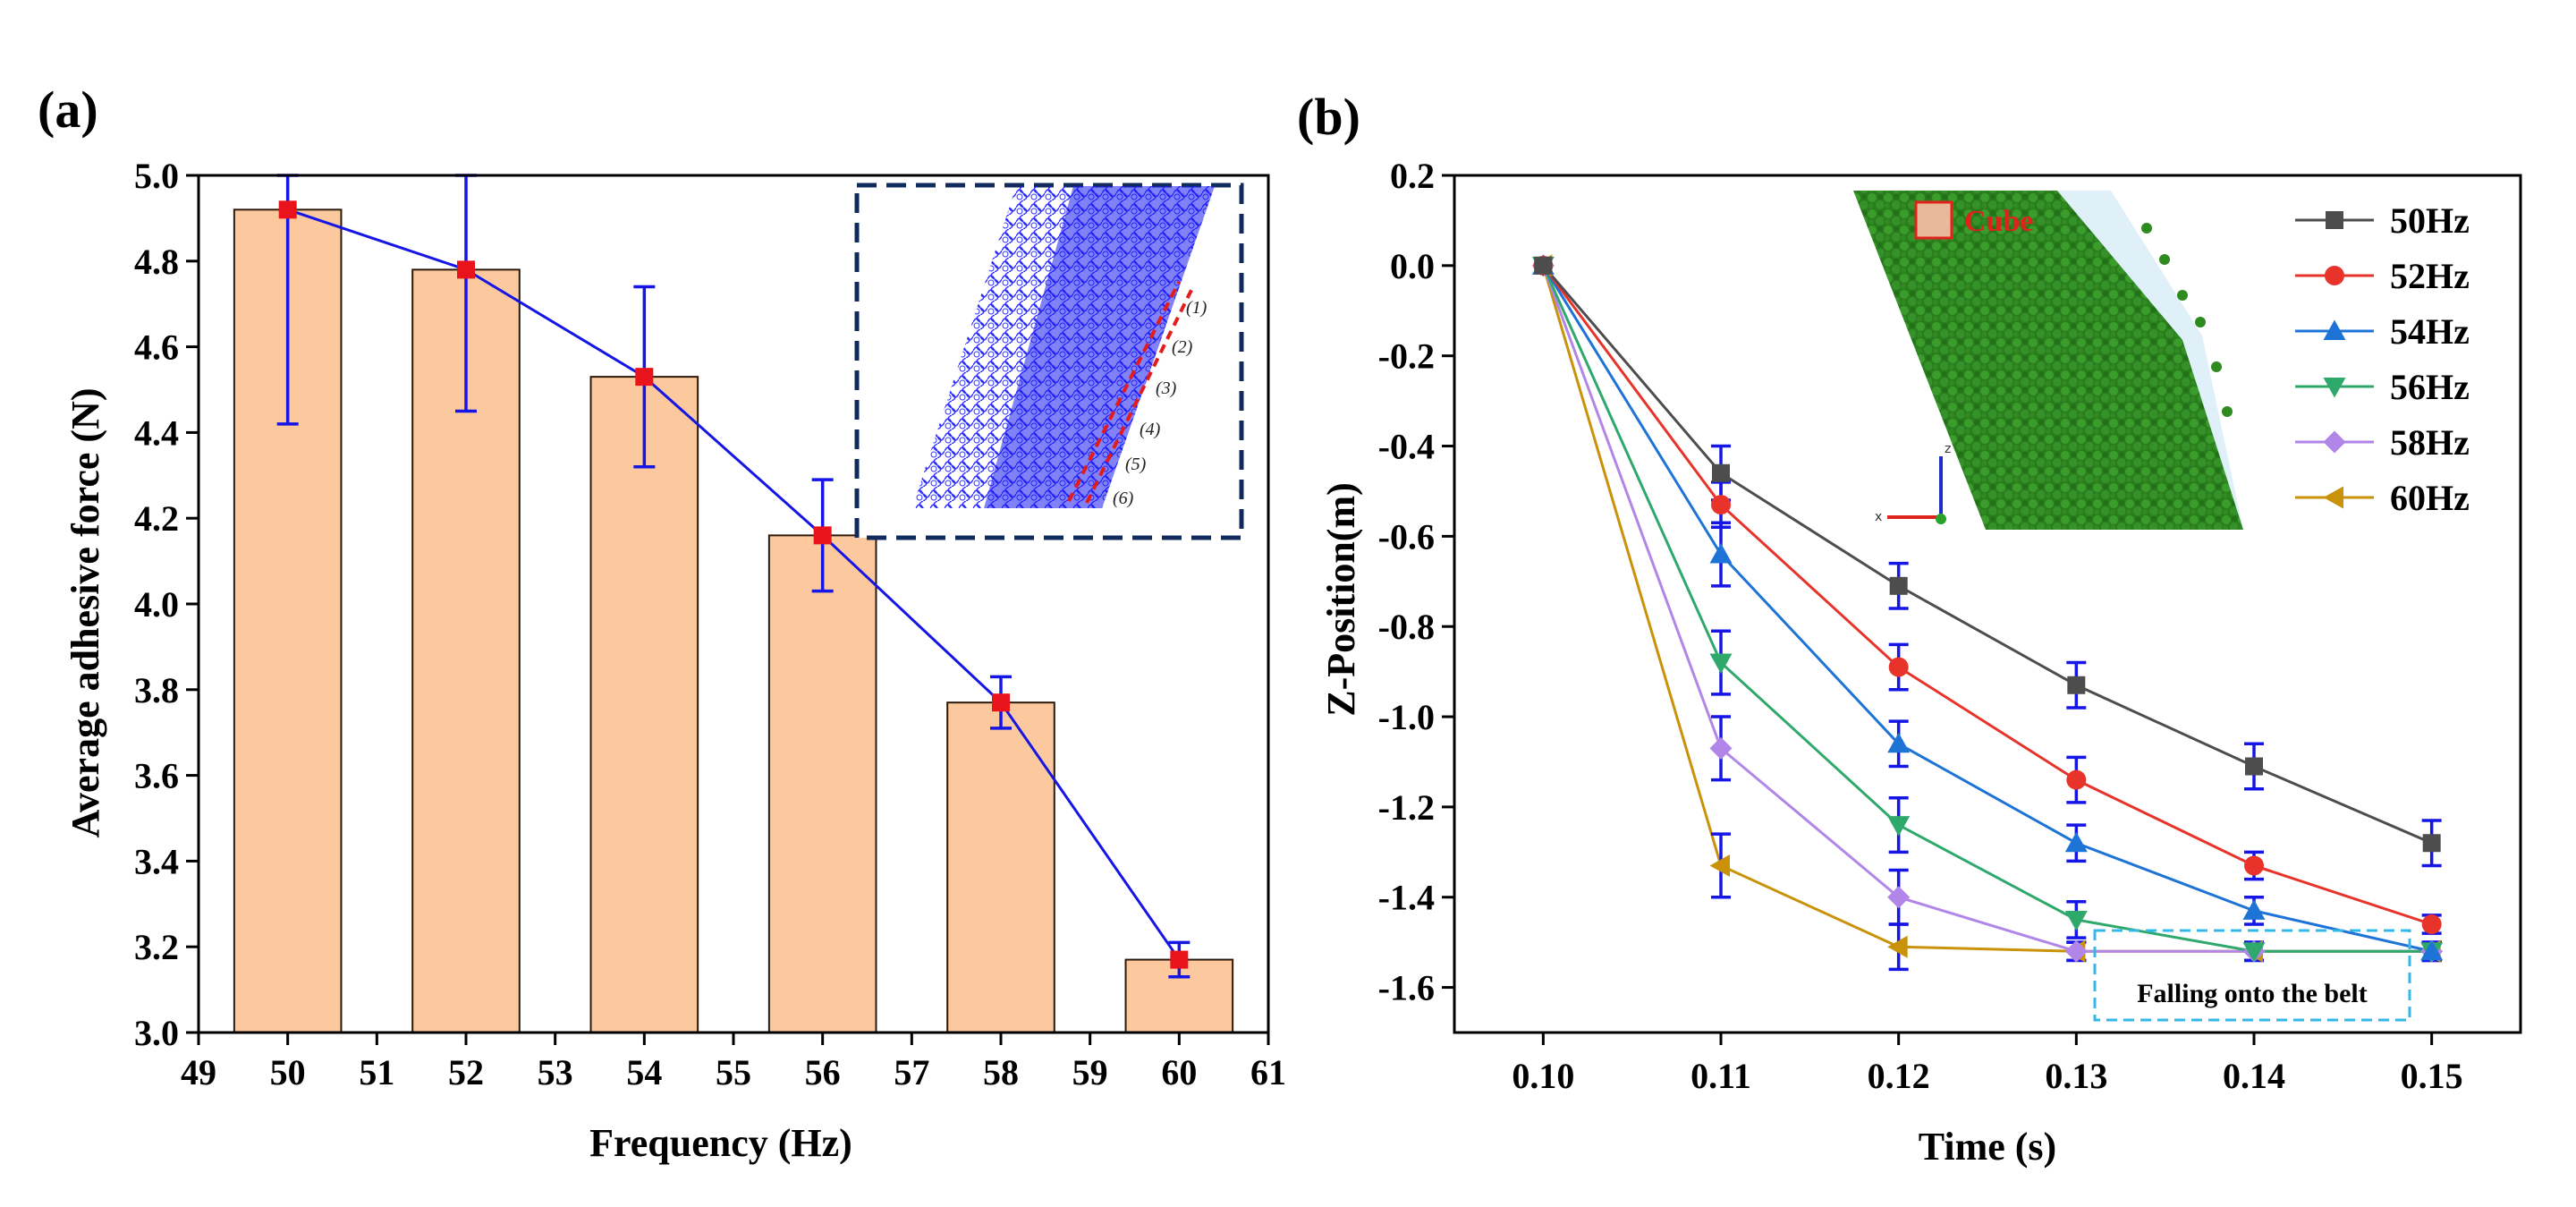 The width and height of the screenshot is (2576, 1207). What do you see at coordinates (156, 861) in the screenshot?
I see `y-tick-label: 3.4` at bounding box center [156, 861].